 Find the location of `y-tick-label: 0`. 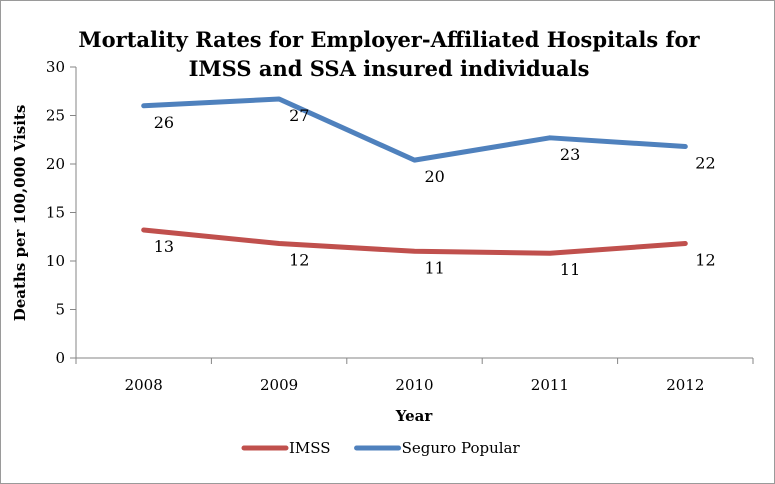

y-tick-label: 0 is located at coordinates (60, 358).